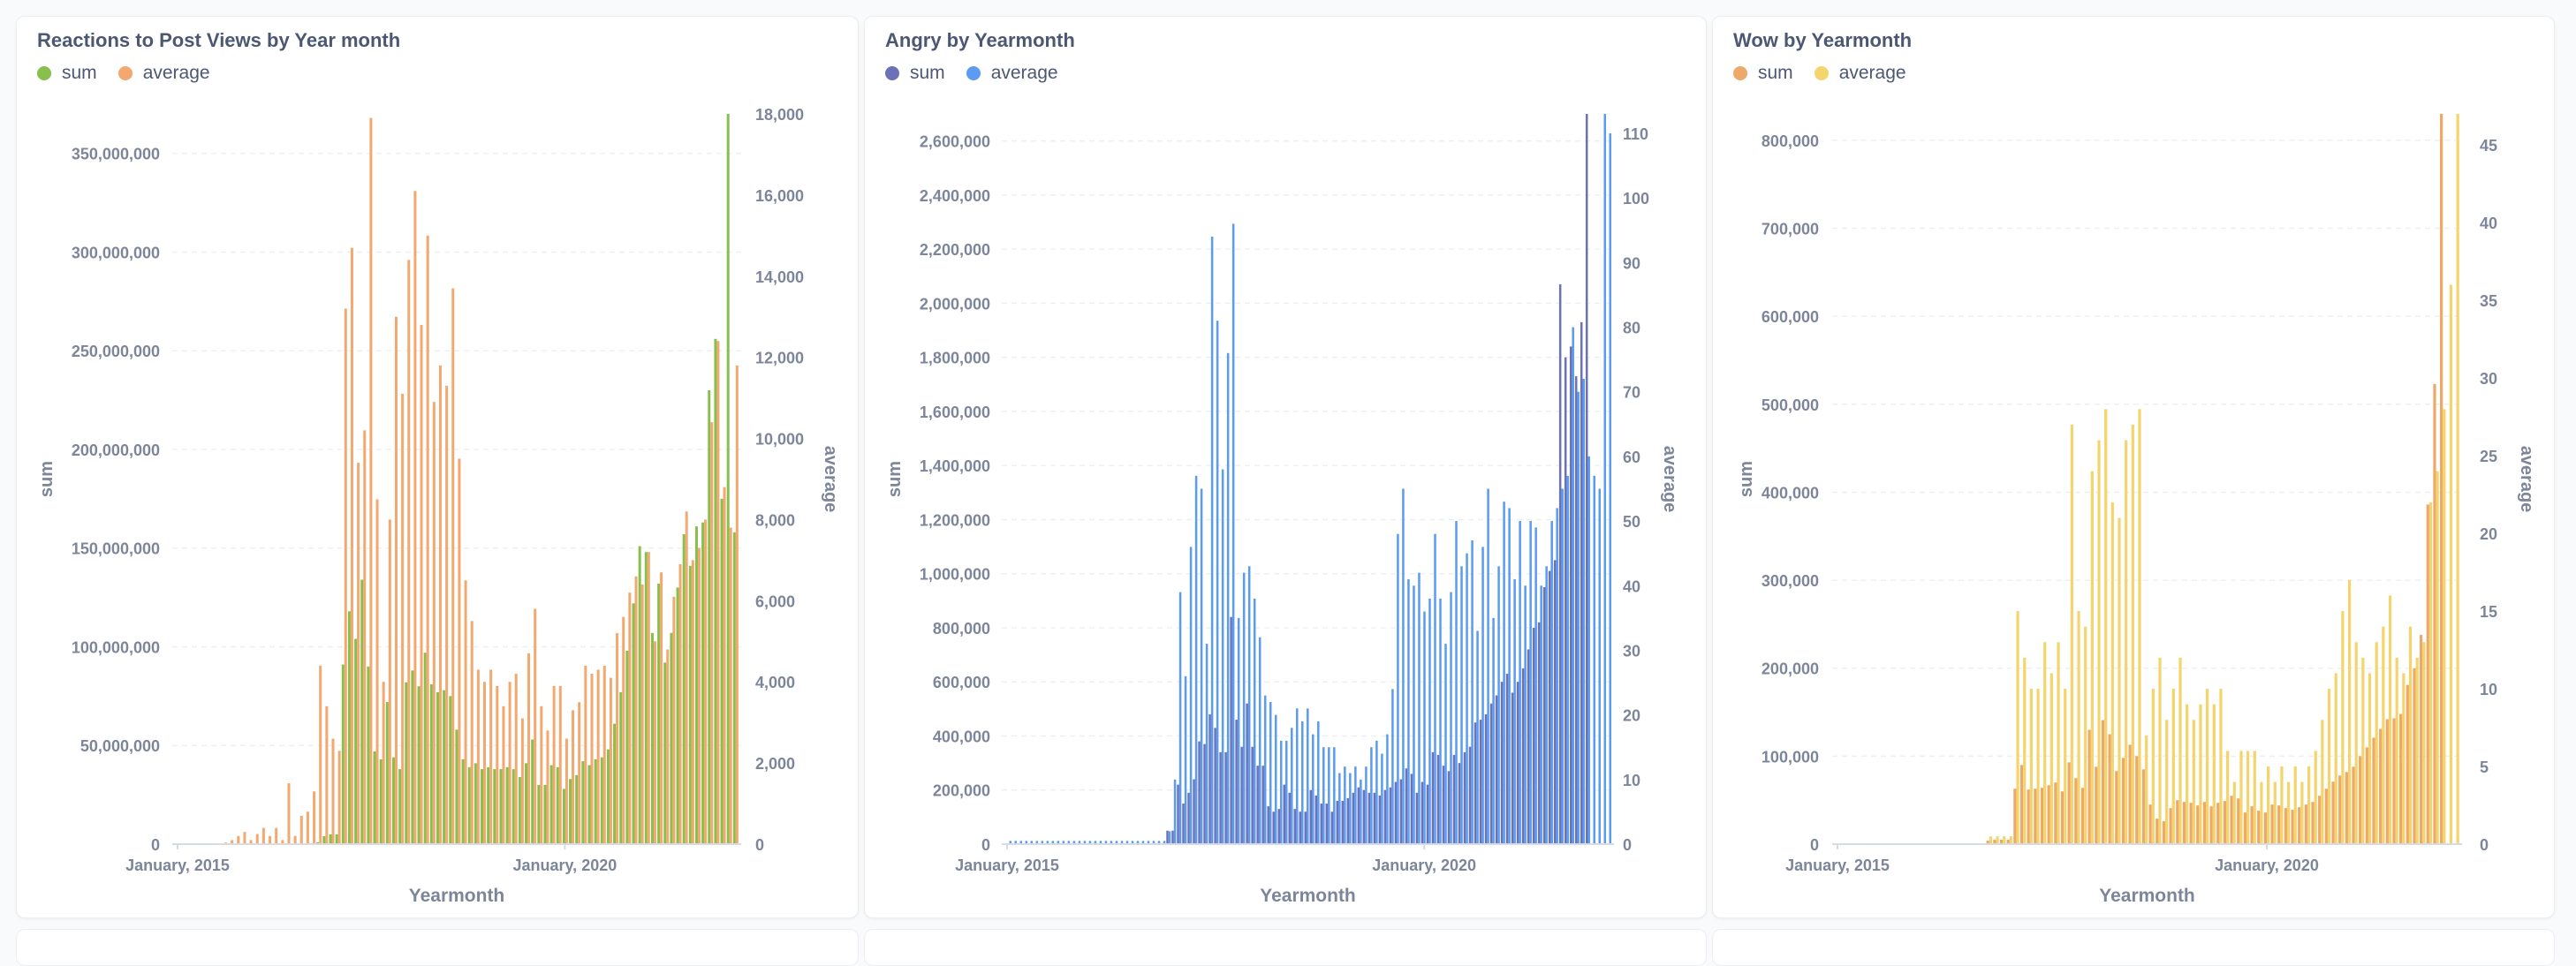  I want to click on y-tick-label-left: 200,000, so click(1791, 669).